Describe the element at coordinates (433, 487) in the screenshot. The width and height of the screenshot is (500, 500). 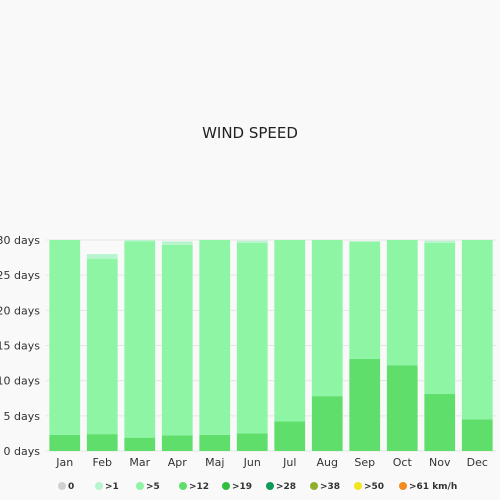
I see `legend-label: >61 km/h` at that location.